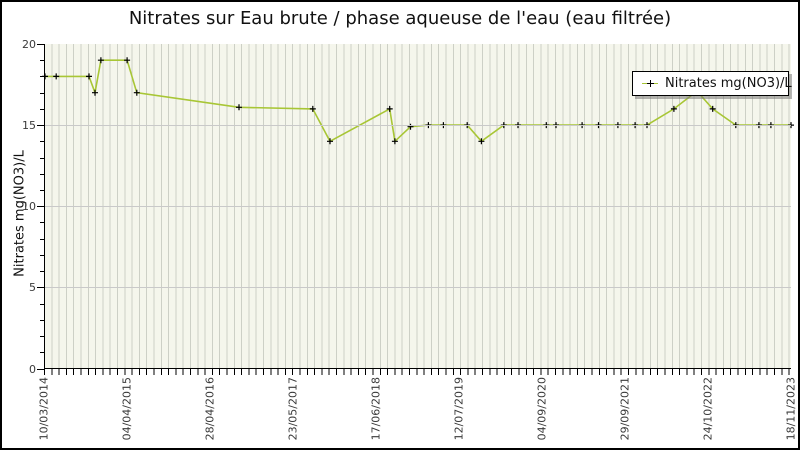  Describe the element at coordinates (459, 409) in the screenshot. I see `x-tick-label-12-07-2019: 12/07/2019` at that location.